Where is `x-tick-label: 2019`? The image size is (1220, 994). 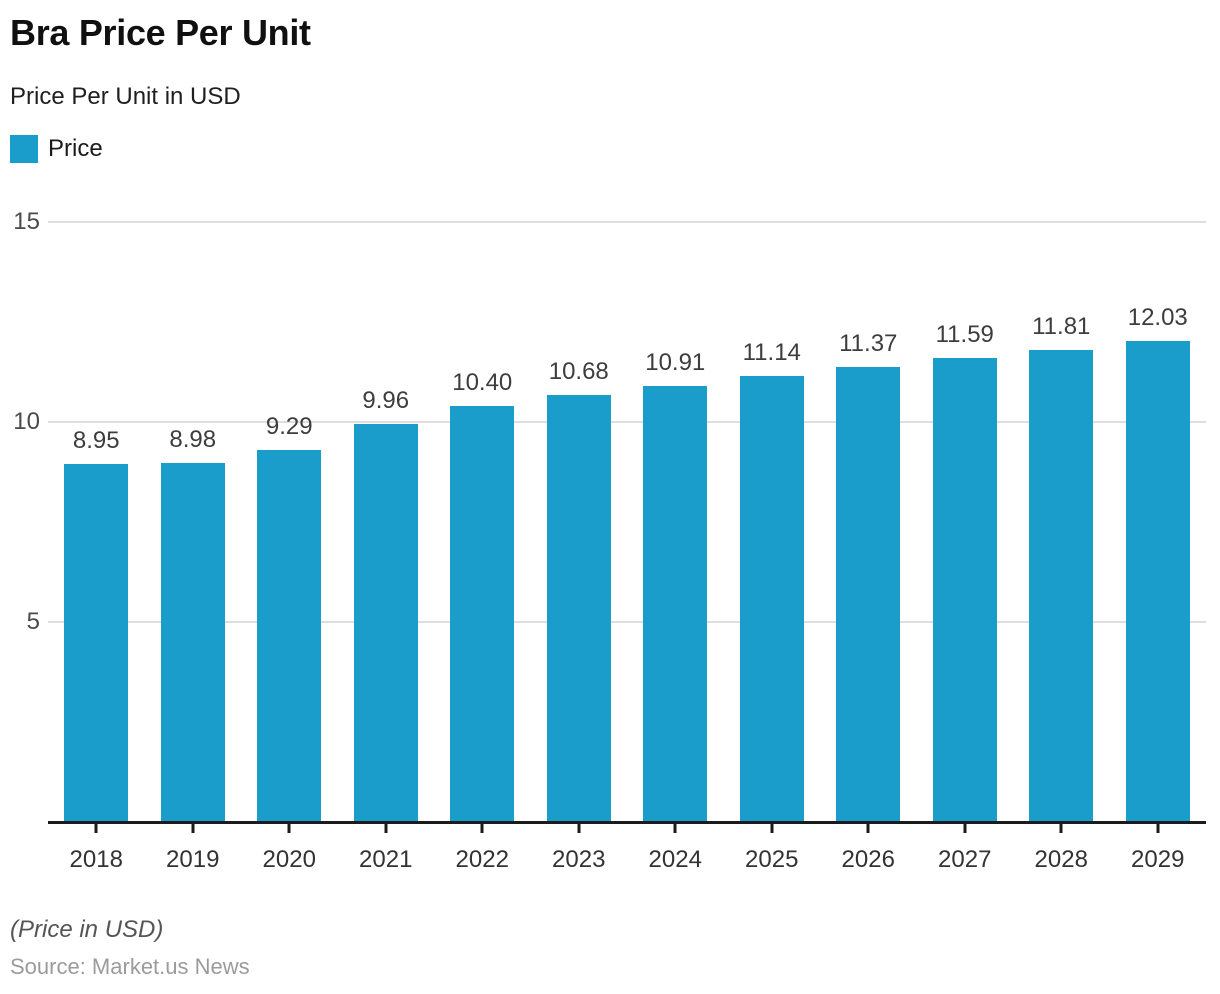 x-tick-label: 2019 is located at coordinates (193, 859).